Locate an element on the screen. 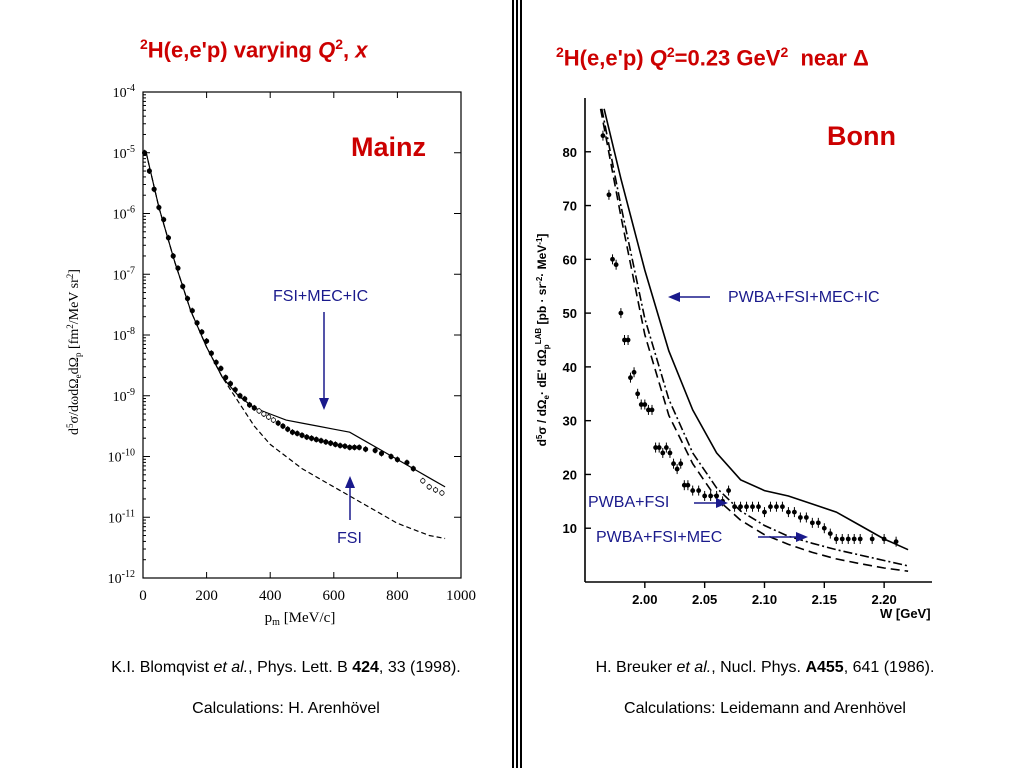  right-label-pwba-fsi: PWBA+FSI is located at coordinates (629, 502).